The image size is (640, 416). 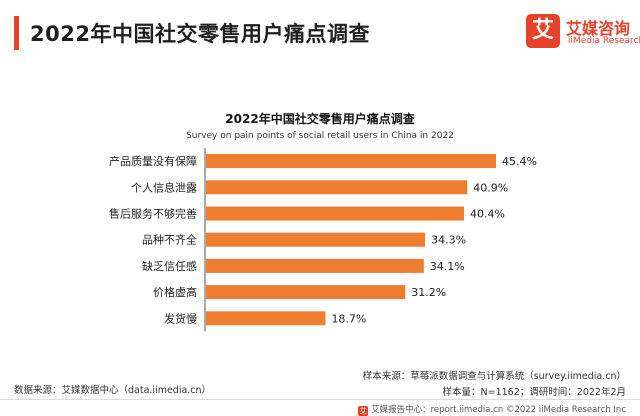 What do you see at coordinates (543, 31) in the screenshot?
I see `logo-mark: 艾` at bounding box center [543, 31].